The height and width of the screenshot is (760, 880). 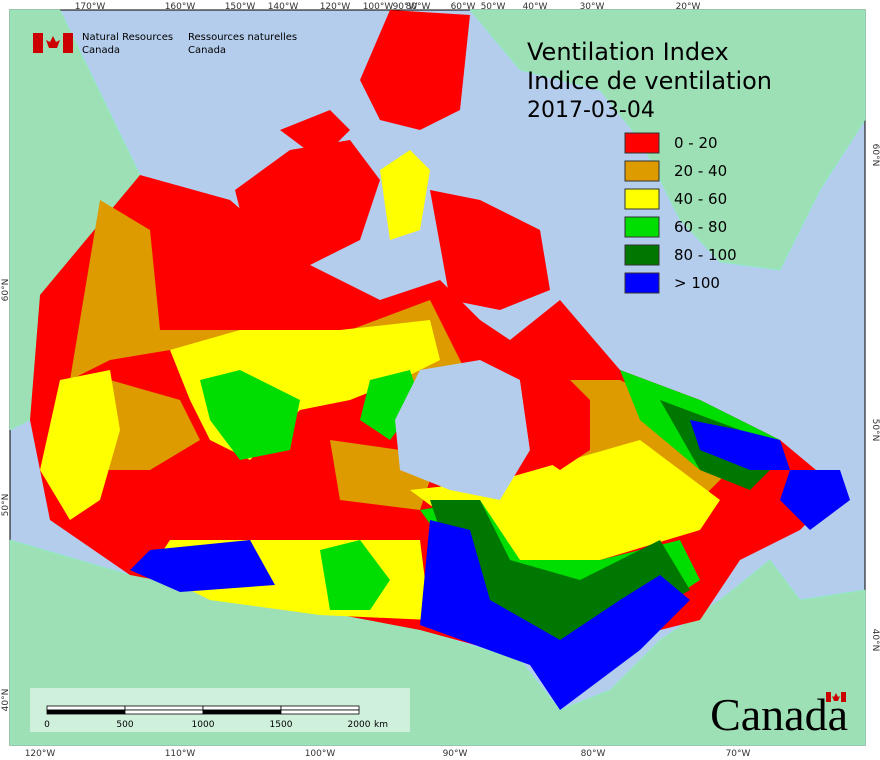 What do you see at coordinates (6, 700) in the screenshot?
I see `left-label: 40°N` at bounding box center [6, 700].